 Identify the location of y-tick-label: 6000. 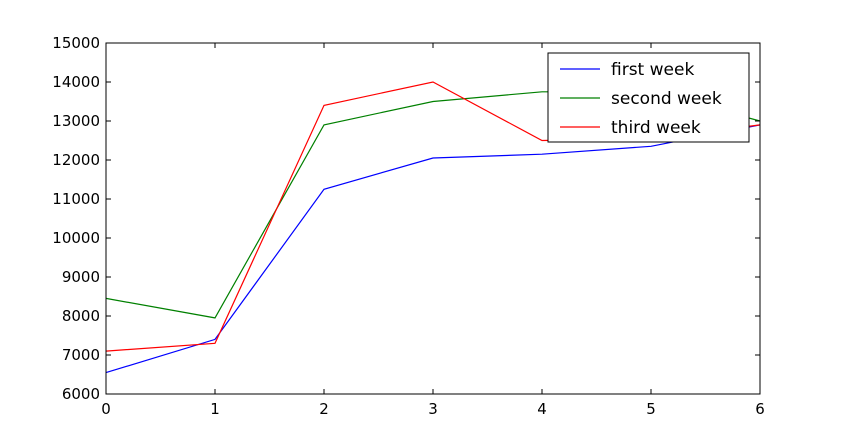
(81, 394).